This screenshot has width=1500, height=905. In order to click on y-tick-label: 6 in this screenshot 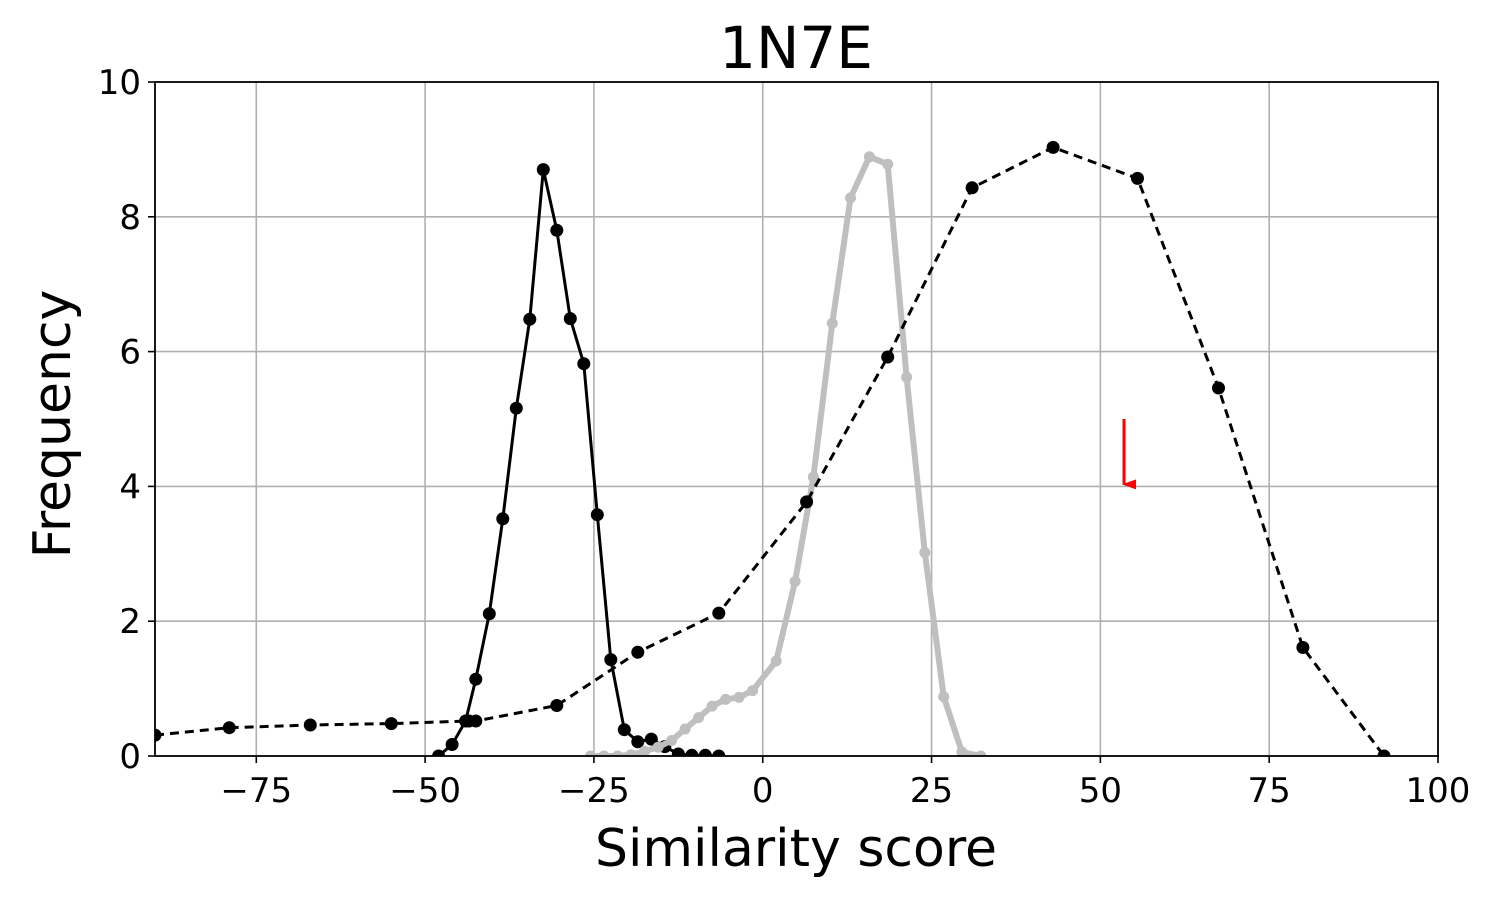, I will do `click(130, 353)`.